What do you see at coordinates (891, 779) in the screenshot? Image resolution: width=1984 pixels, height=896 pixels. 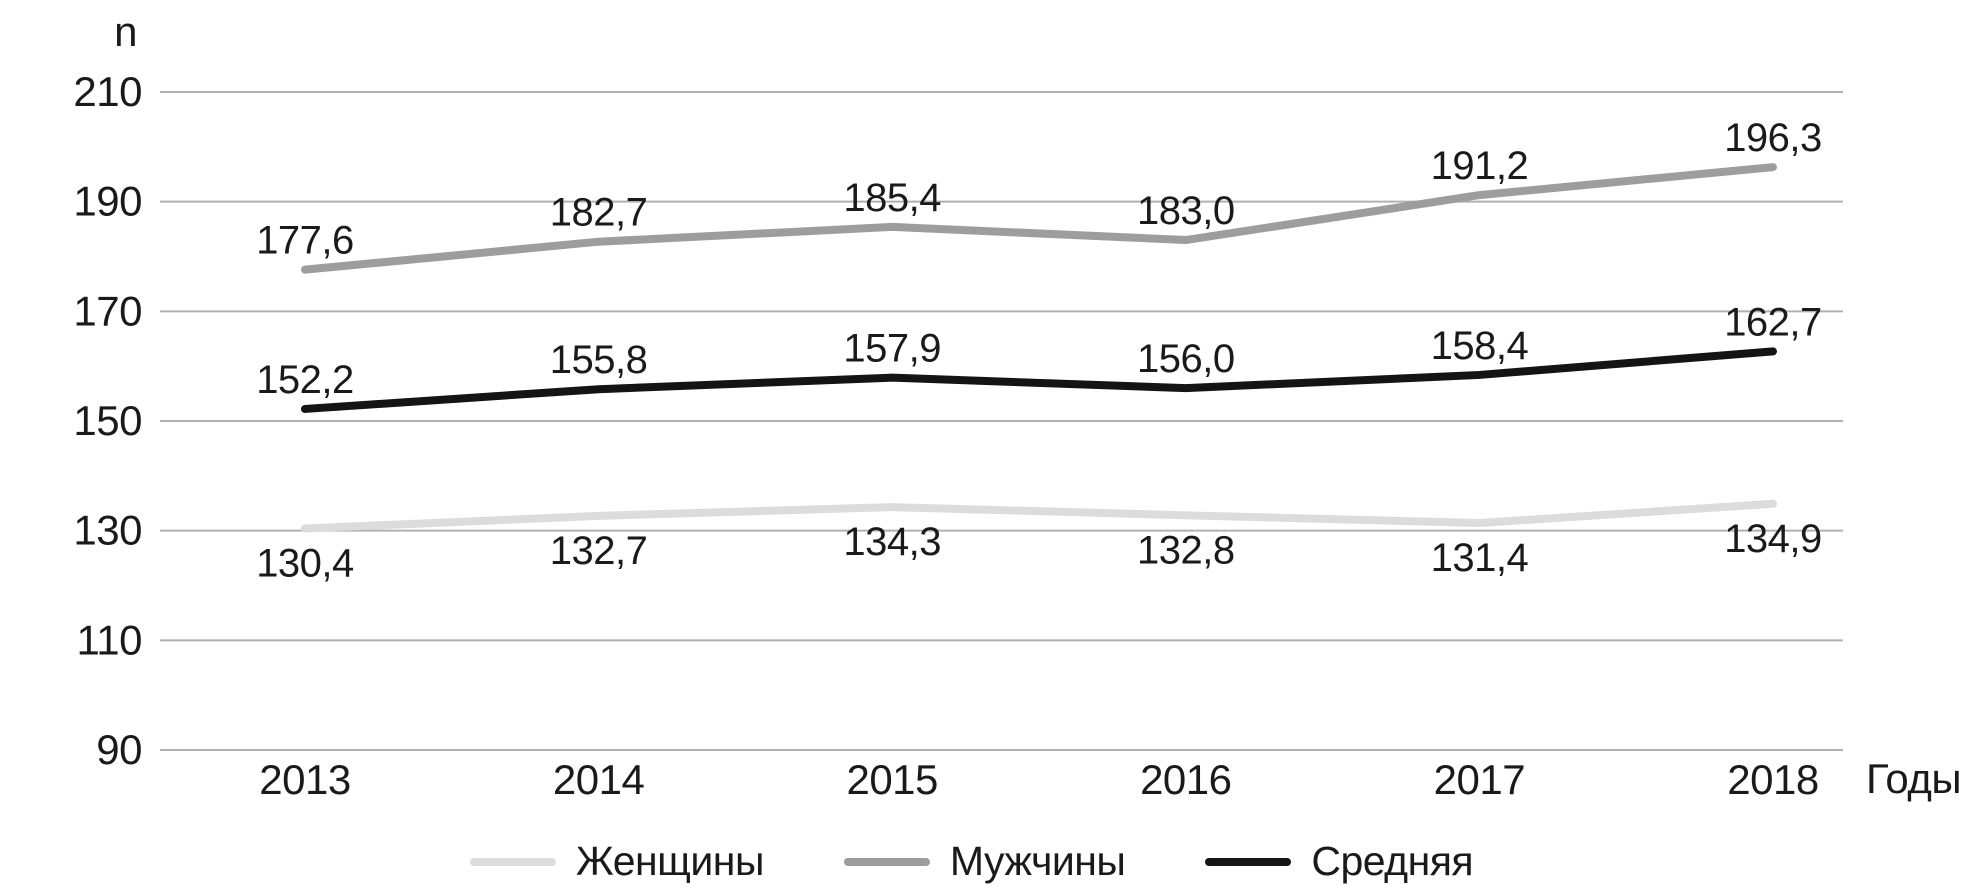 I see `x-tick-label: 2015` at bounding box center [891, 779].